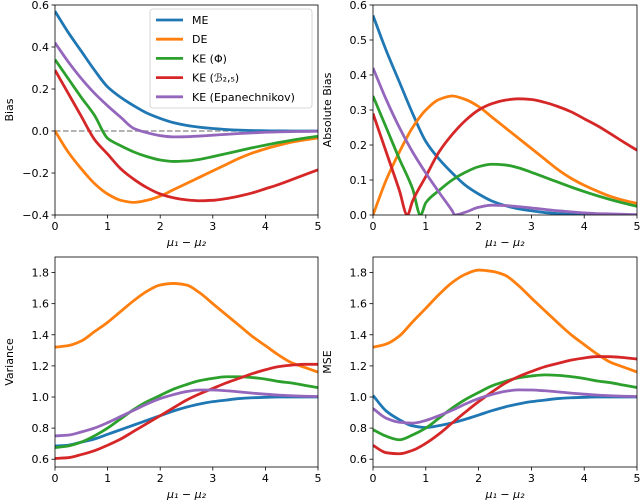  I want to click on y-tick-label: −0.4, so click(35, 215).